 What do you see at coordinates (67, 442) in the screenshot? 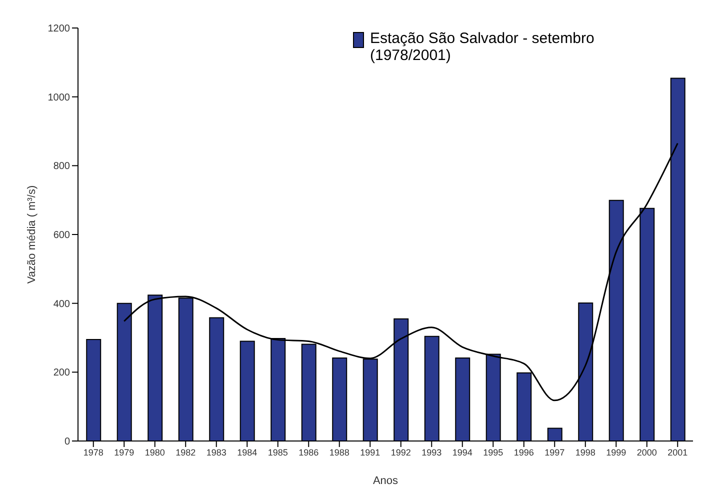
I see `y-tick-label: 0` at bounding box center [67, 442].